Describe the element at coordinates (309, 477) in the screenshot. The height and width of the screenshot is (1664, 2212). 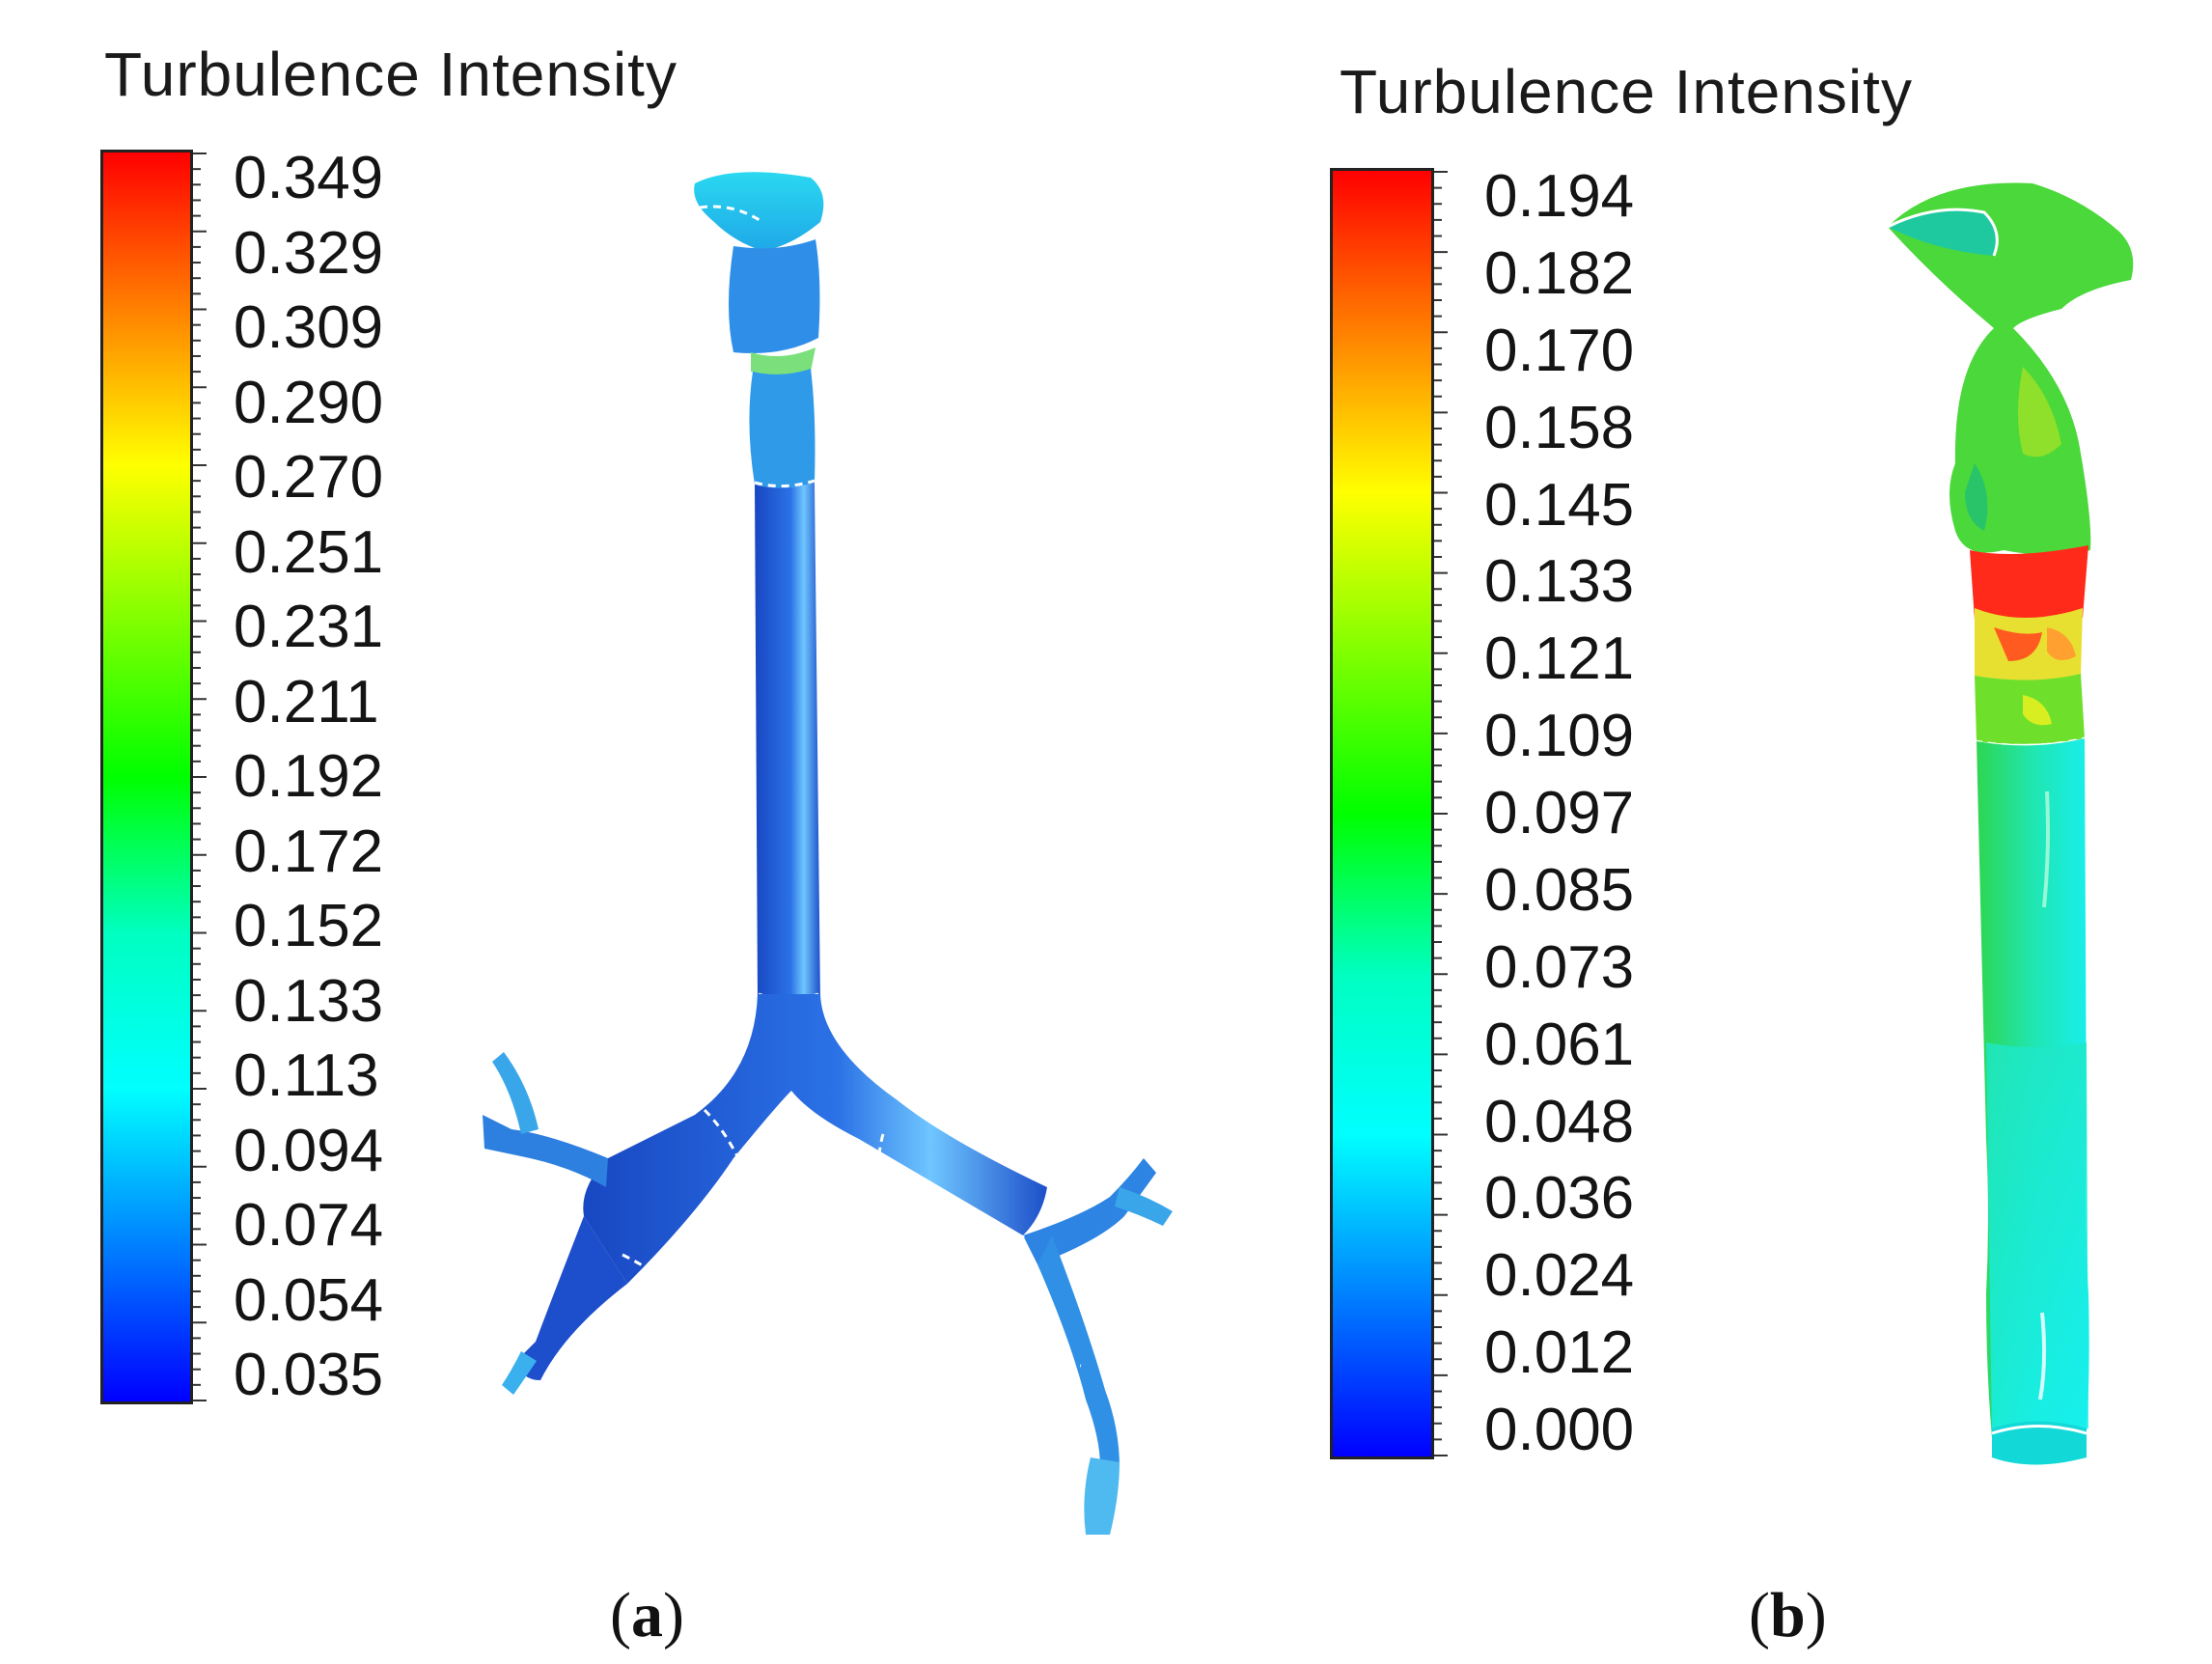
I see `colorbar-tick-label: 0.270` at that location.